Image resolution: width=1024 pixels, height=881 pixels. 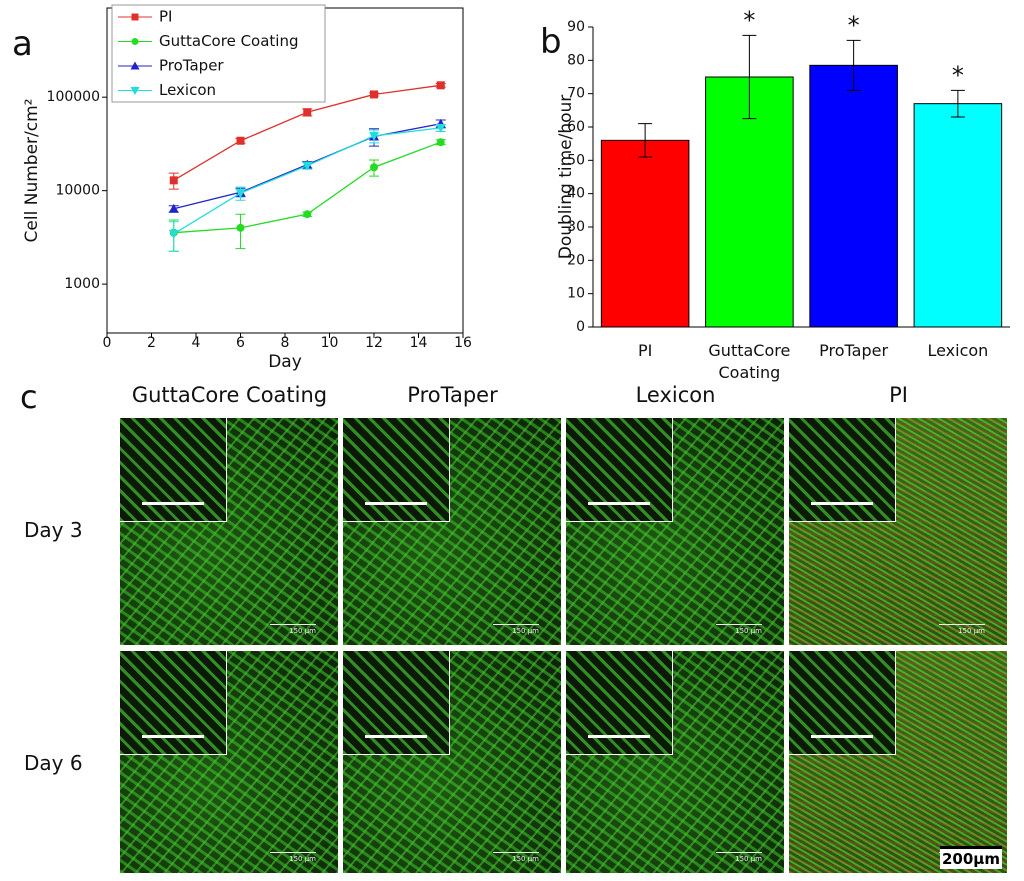 I want to click on x-tick-label: 2, so click(x=151, y=343).